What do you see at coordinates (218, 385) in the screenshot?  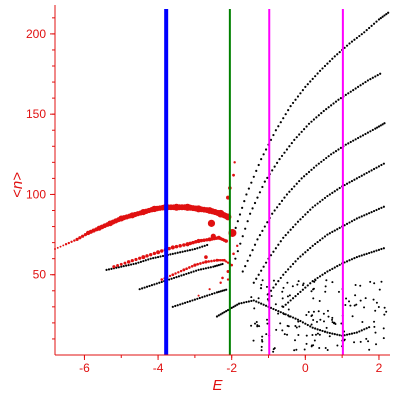 I see `x-axis-label: E` at bounding box center [218, 385].